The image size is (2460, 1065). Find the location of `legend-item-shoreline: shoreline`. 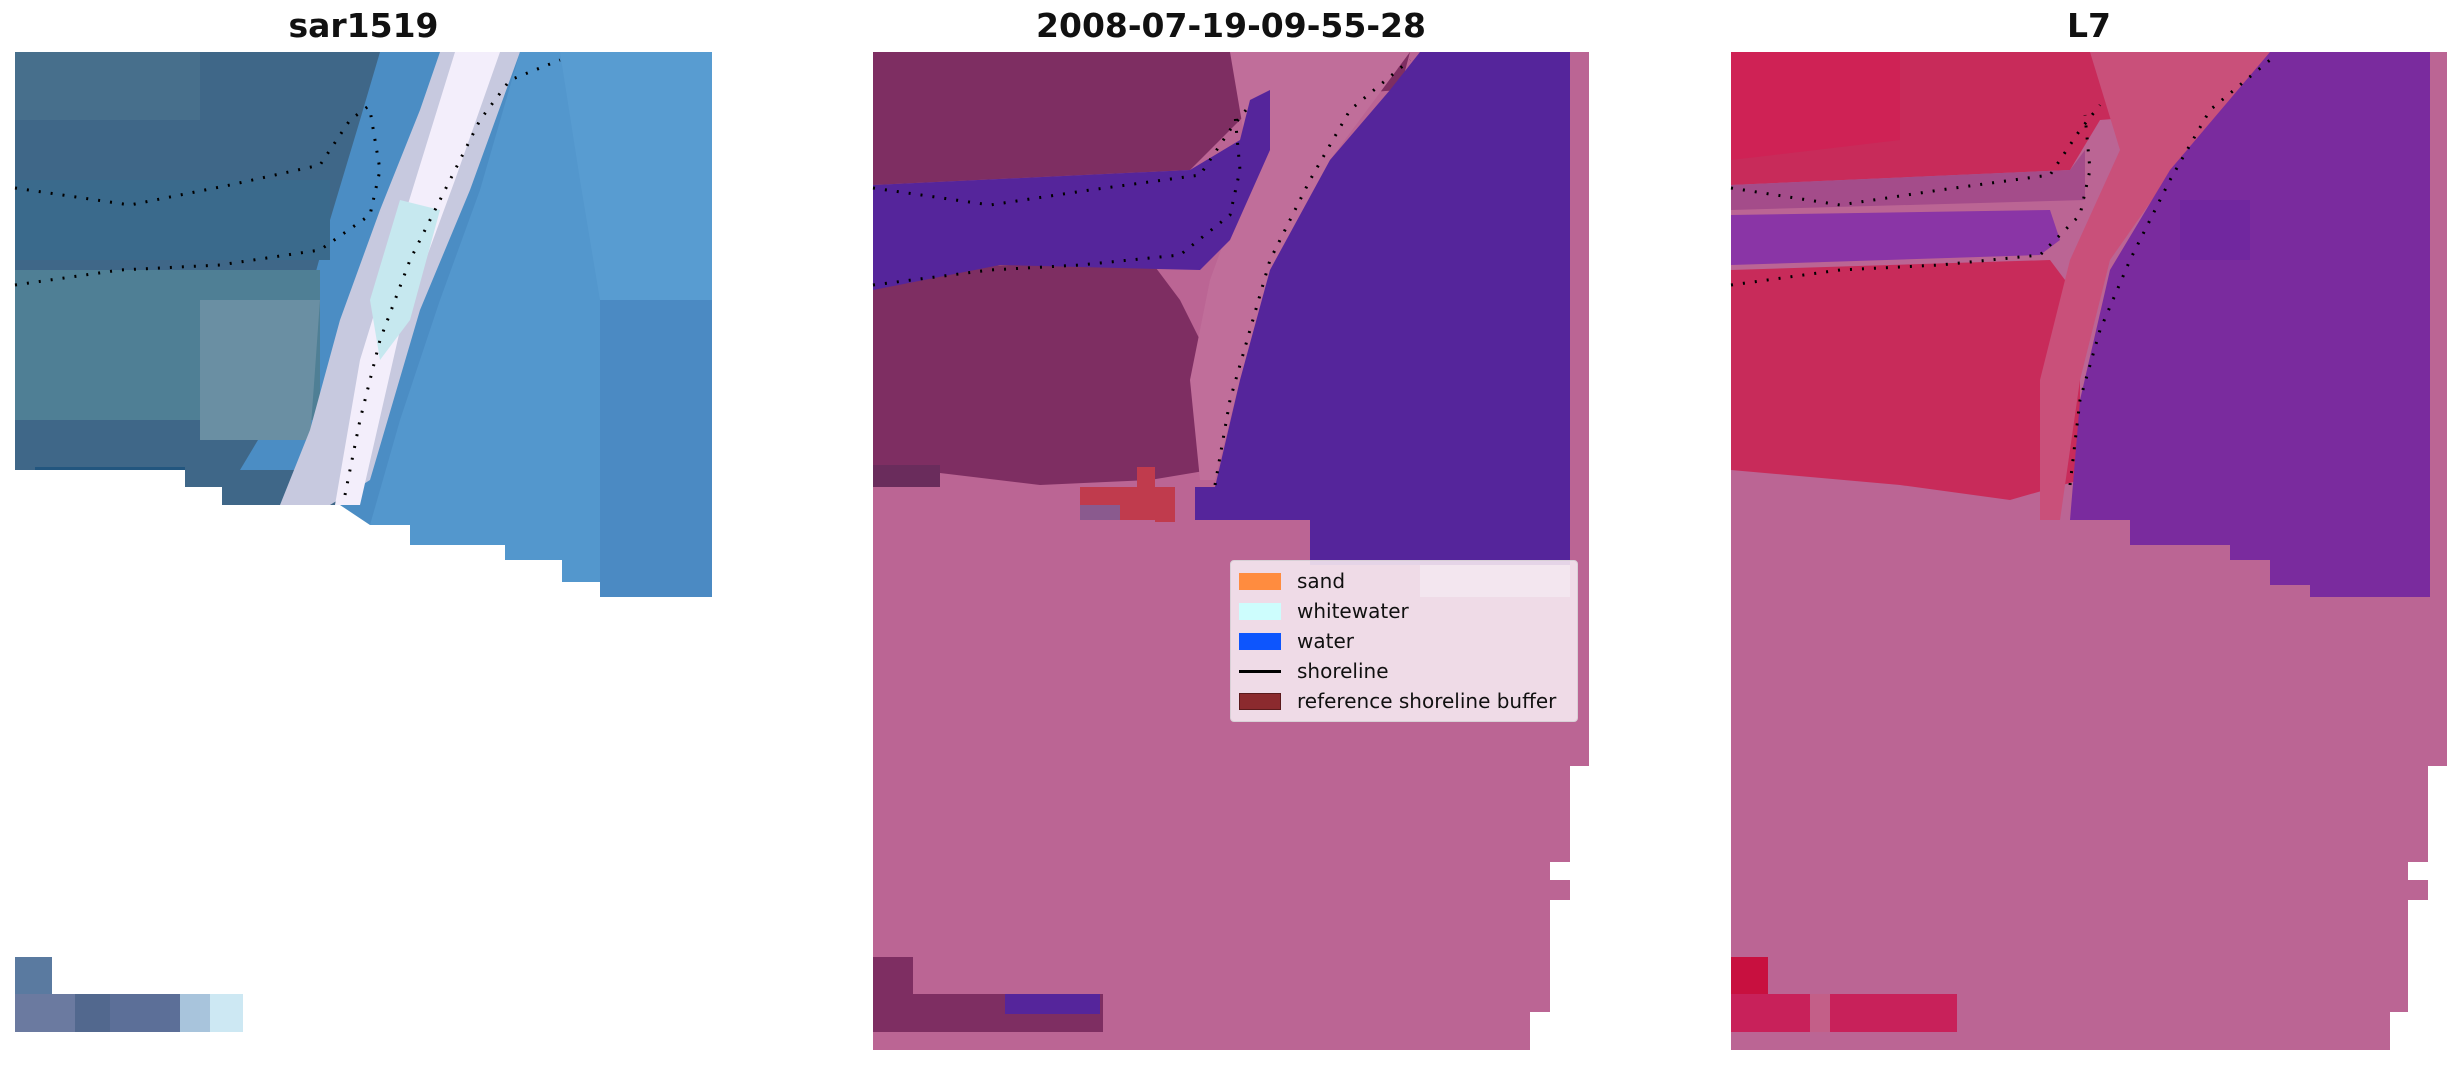

legend-item-shoreline: shoreline is located at coordinates (1314, 671).